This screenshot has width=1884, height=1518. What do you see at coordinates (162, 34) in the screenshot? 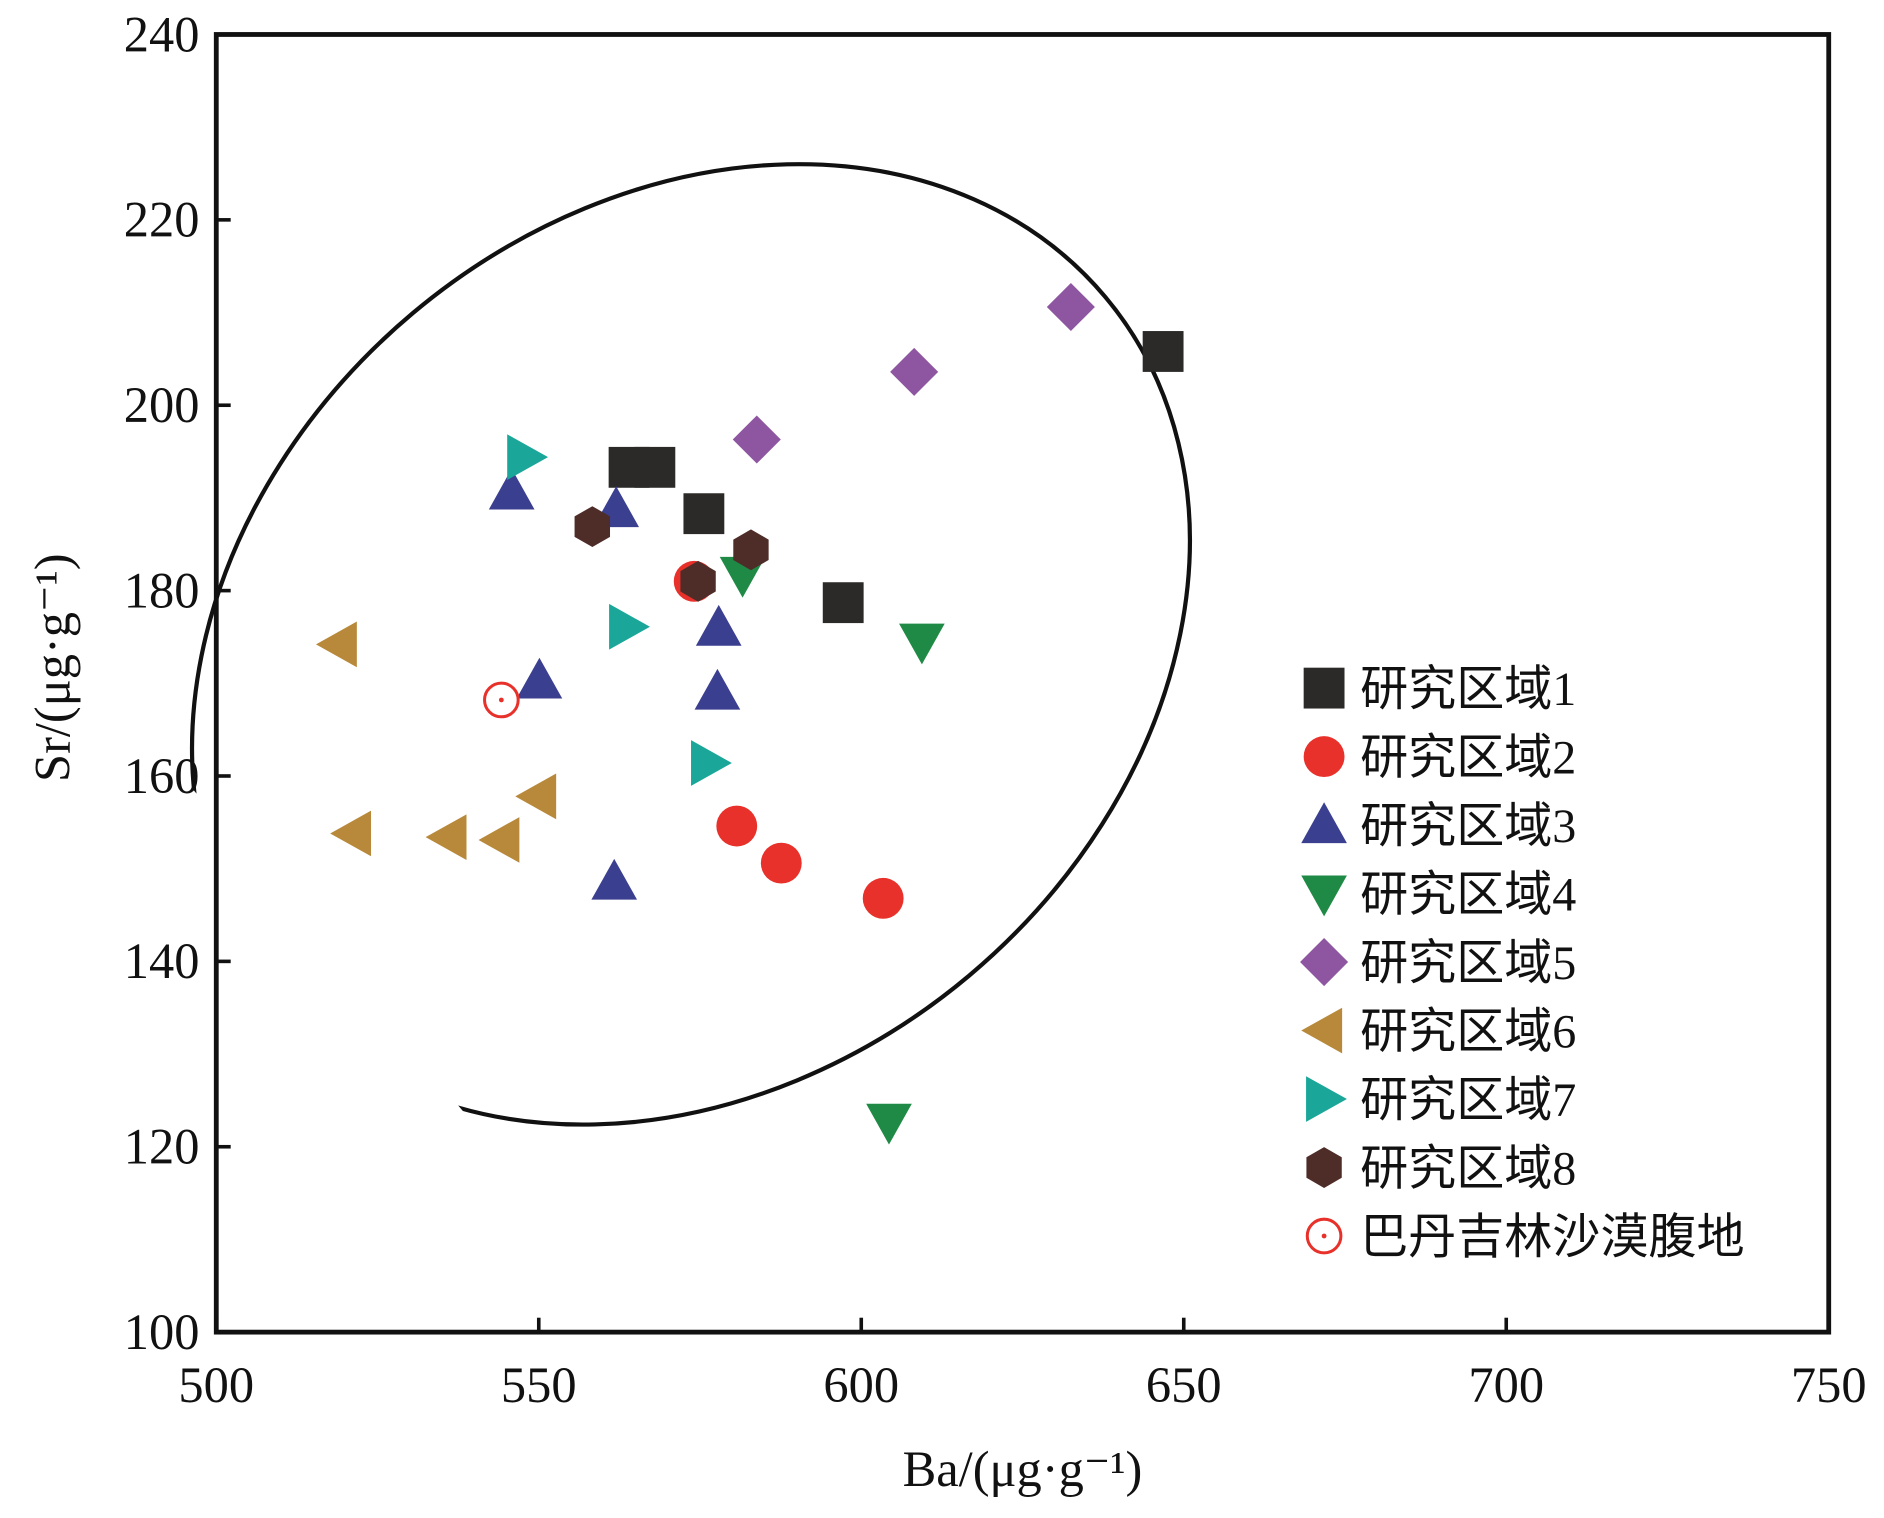
I see `y-tick-label: 240` at bounding box center [162, 34].